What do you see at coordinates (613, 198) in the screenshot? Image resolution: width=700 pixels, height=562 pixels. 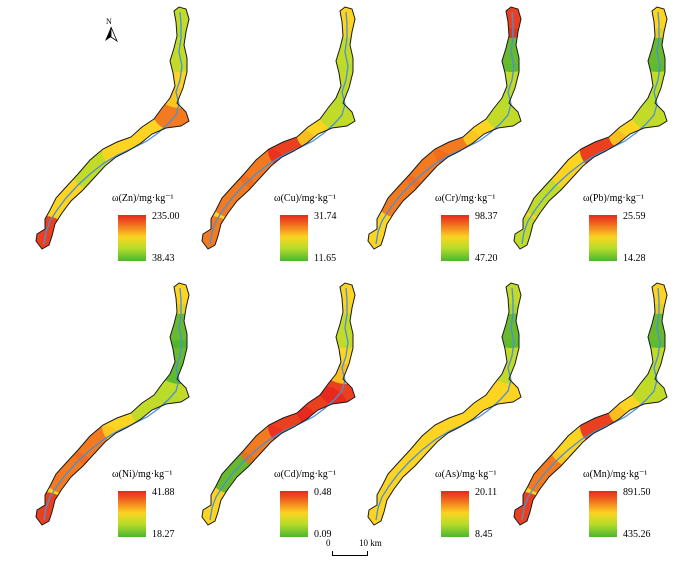 I see `legend-title: ω(Pb)/mg·kg⁻¹` at bounding box center [613, 198].